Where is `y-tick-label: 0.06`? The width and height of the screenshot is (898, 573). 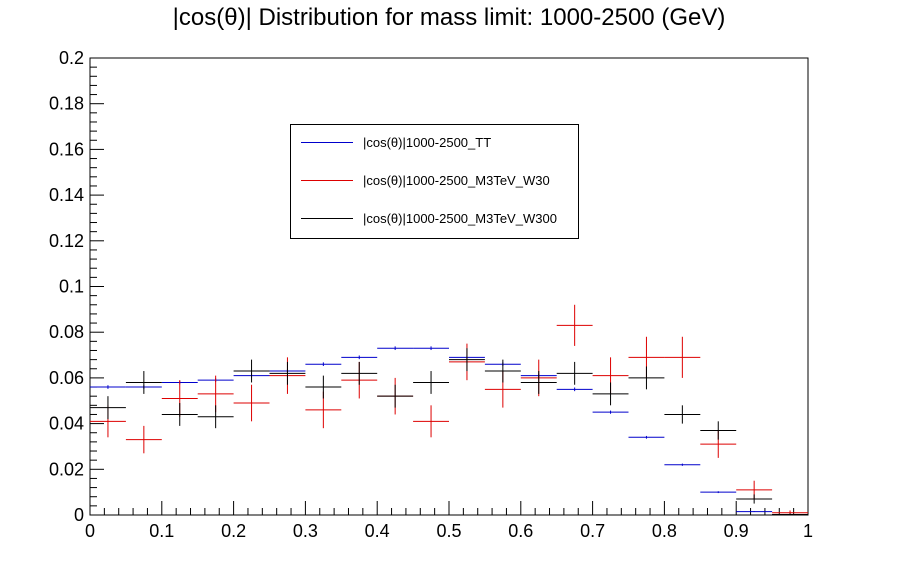
y-tick-label: 0.06 is located at coordinates (66, 378).